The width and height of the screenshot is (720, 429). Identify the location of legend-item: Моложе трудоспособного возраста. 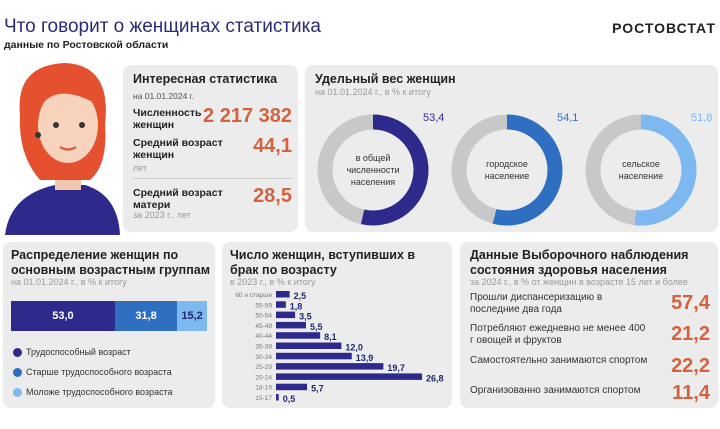
(93, 392).